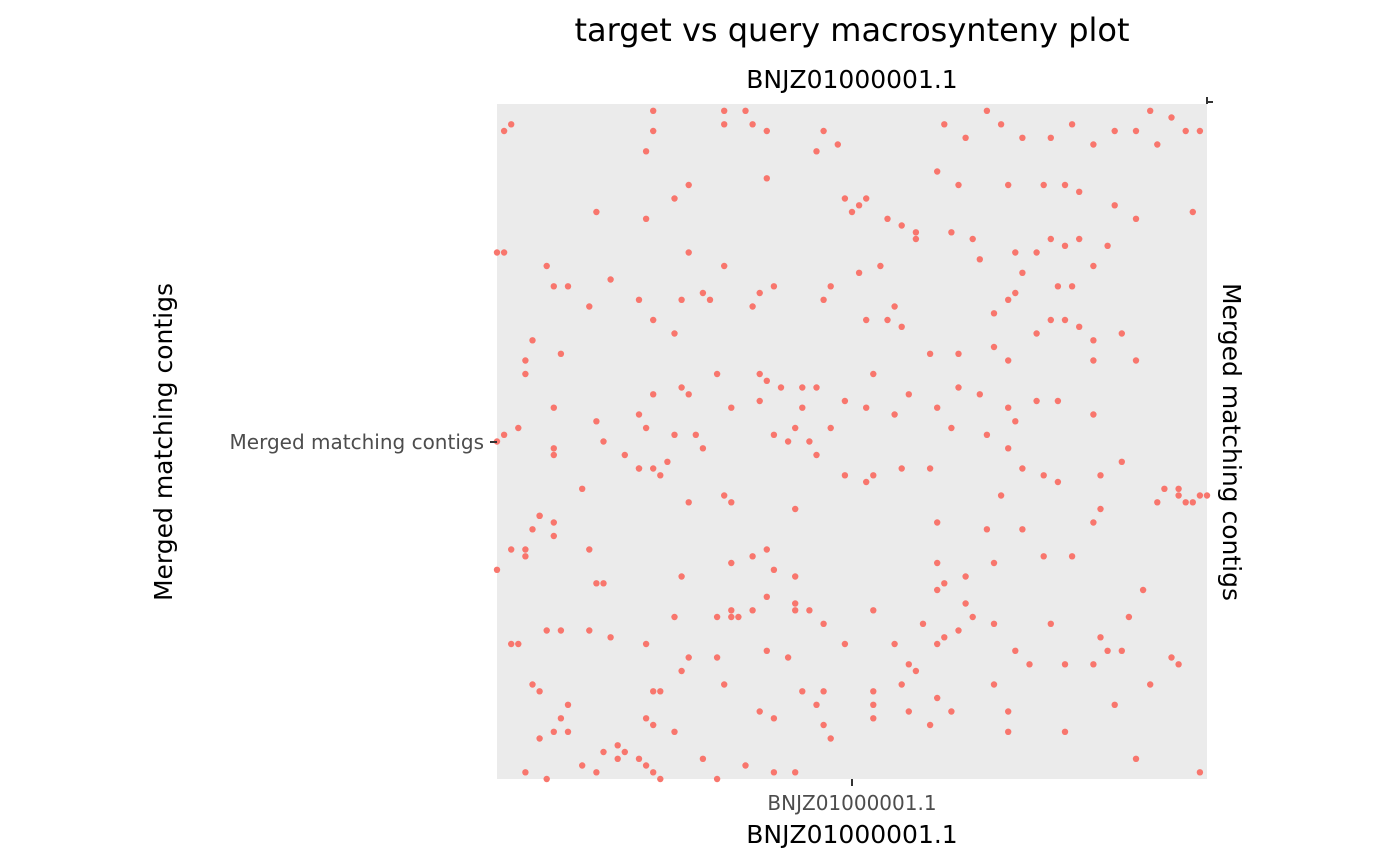 This screenshot has width=1400, height=865. Describe the element at coordinates (851, 803) in the screenshot. I see `x-axis-tick-label: BNJZ01000001.1` at that location.